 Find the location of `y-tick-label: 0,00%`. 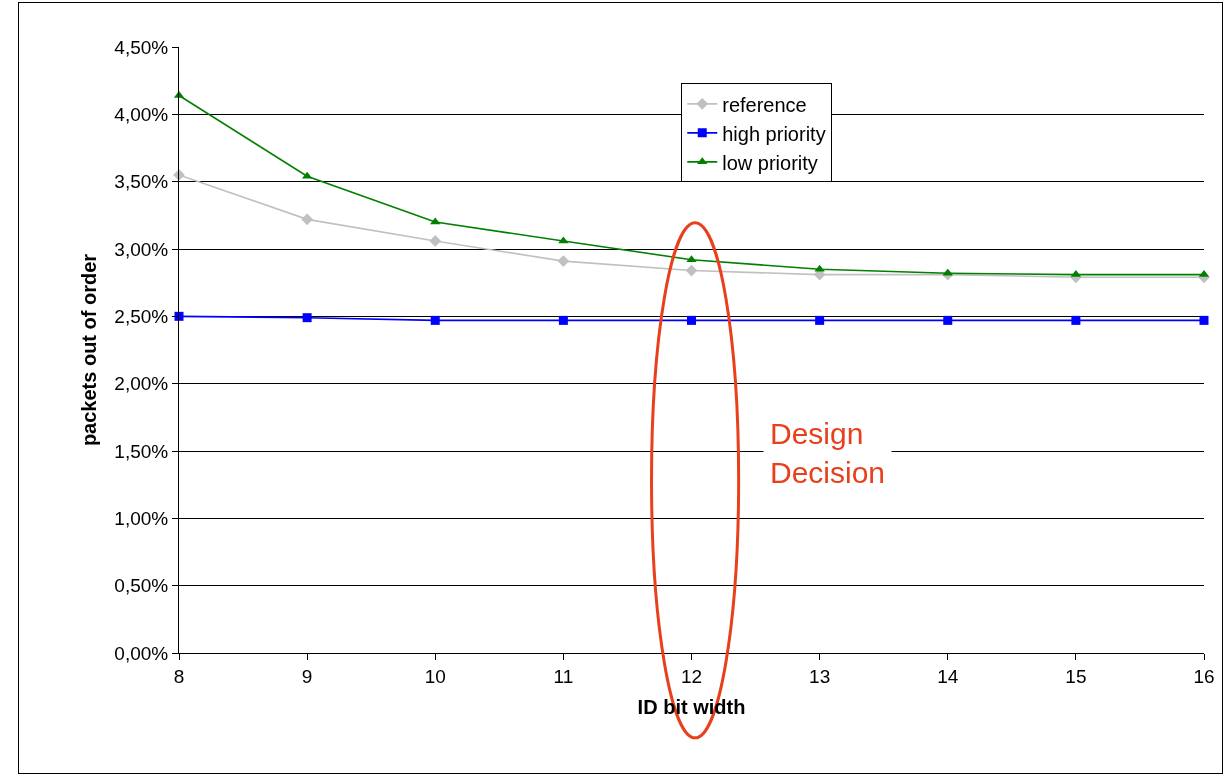

y-tick-label: 0,00% is located at coordinates (141, 653).